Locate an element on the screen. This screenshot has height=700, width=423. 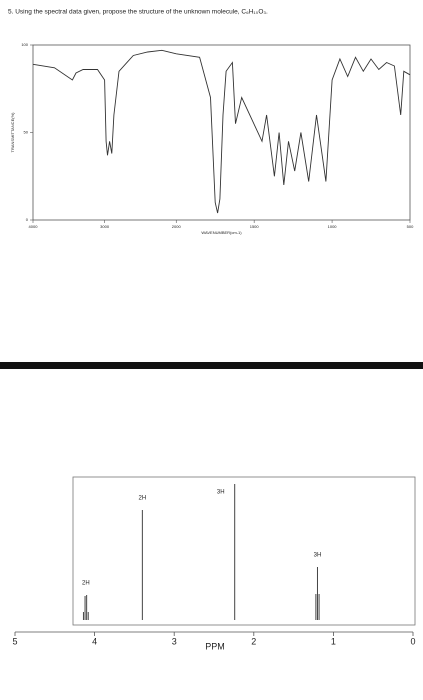
x-tick-label: 5 is located at coordinates (14, 641).